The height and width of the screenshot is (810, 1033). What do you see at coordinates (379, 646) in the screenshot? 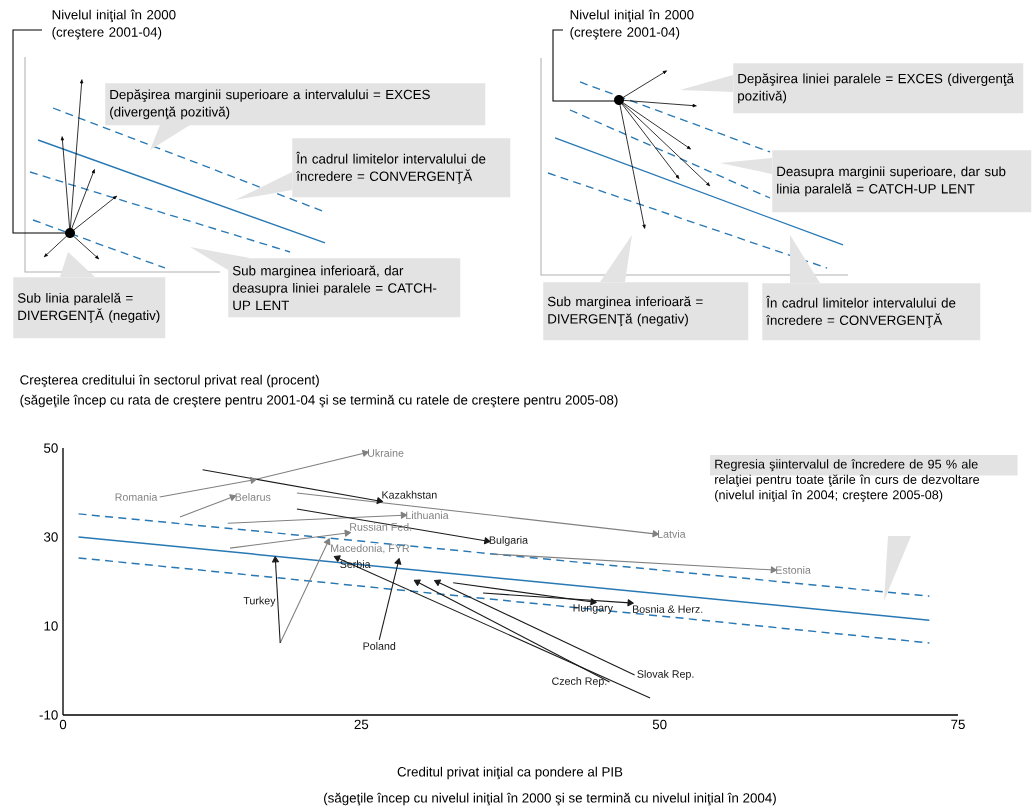
I see `series-label: Poland` at bounding box center [379, 646].